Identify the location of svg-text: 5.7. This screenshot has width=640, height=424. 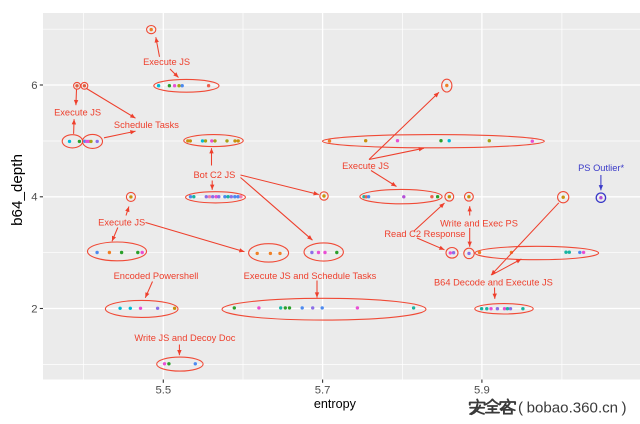
(323, 390).